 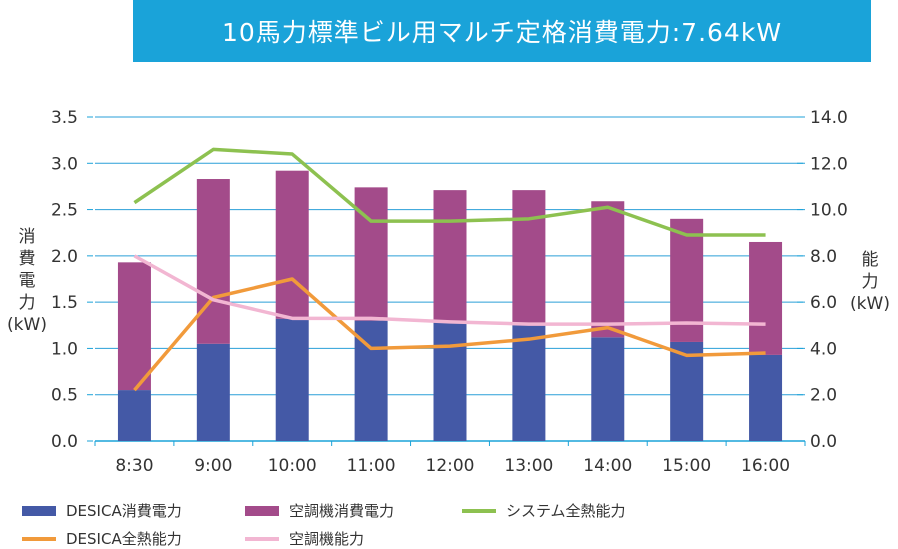 I want to click on right-axis-label: 能力(kW), so click(x=870, y=282).